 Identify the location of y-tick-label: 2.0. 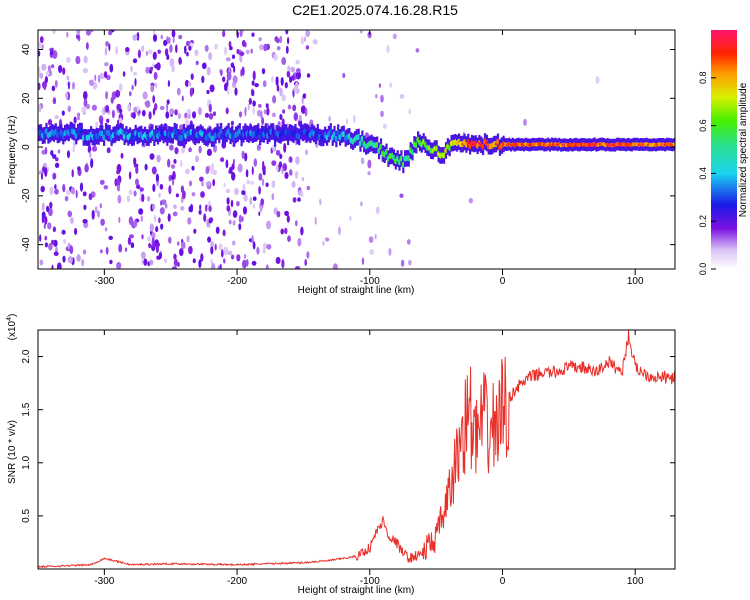
(26, 356).